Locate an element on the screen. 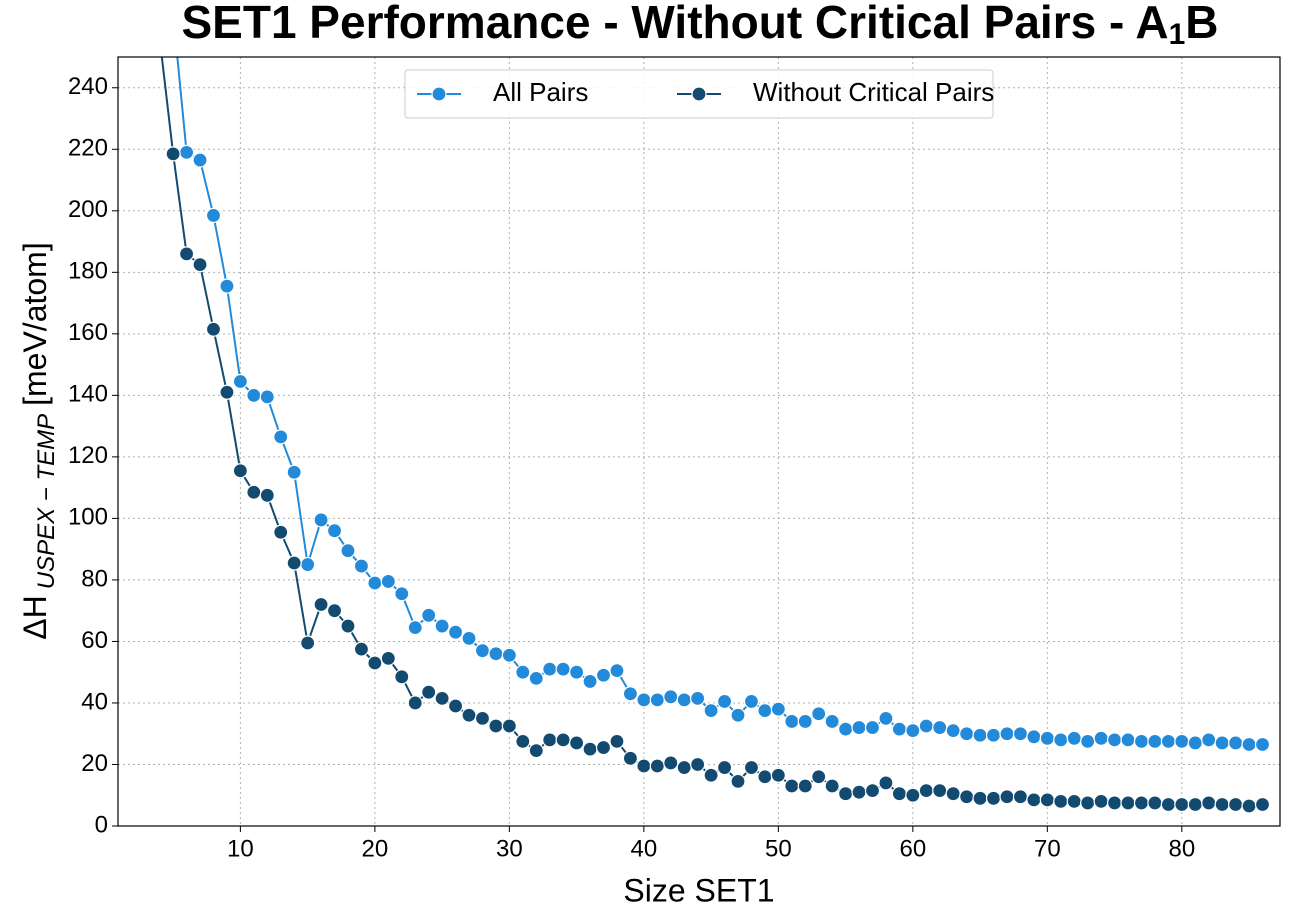 This screenshot has width=1304, height=912. y-tick-label: 120 is located at coordinates (88, 455).